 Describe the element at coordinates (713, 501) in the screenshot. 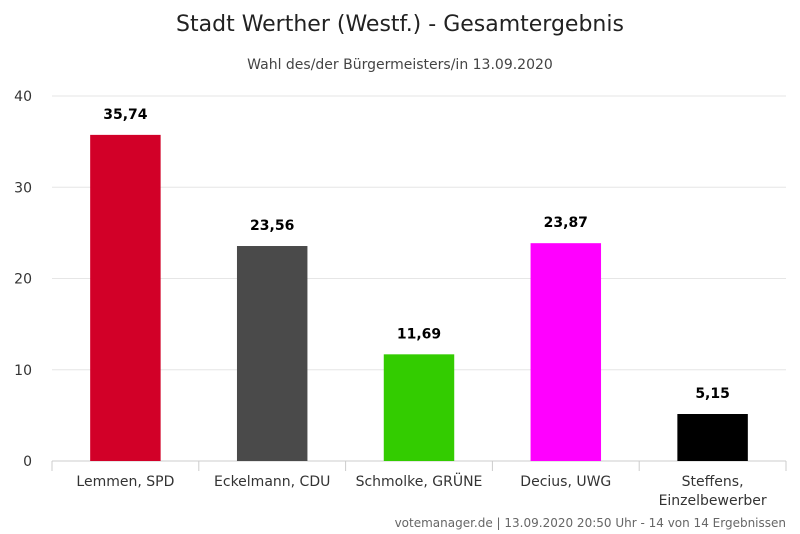

I see `x-tick-label: Einzelbewerber` at that location.